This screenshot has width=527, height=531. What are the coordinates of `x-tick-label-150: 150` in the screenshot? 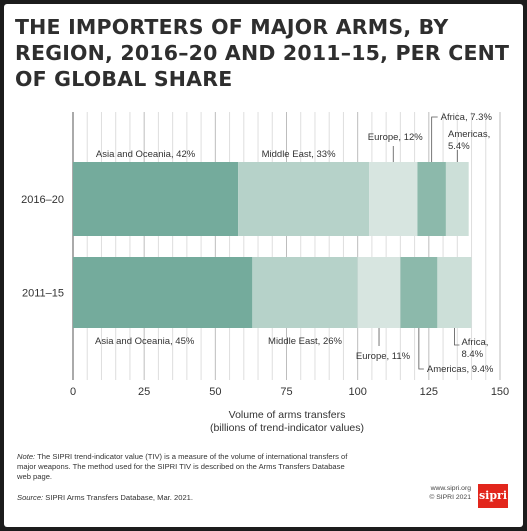 It's located at (500, 392).